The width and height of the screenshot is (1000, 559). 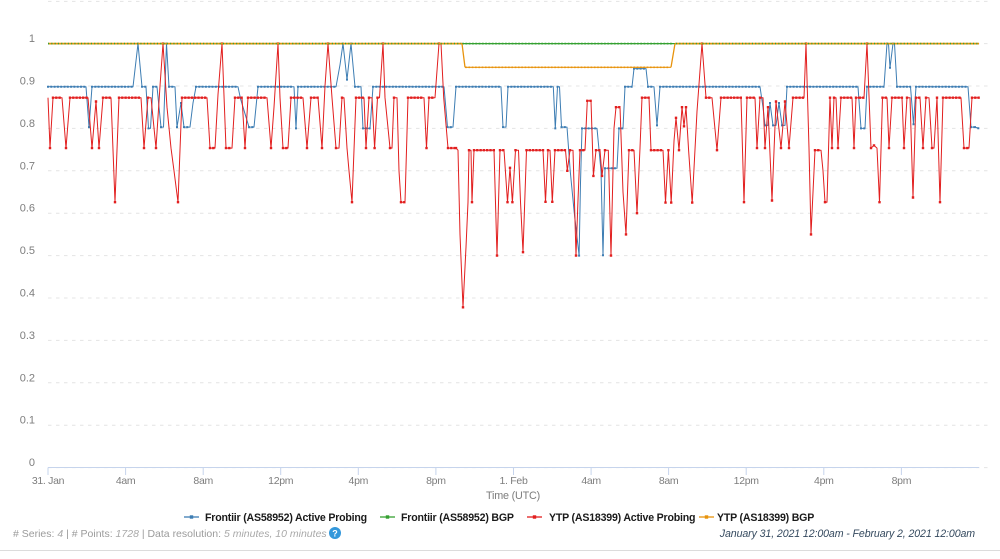 What do you see at coordinates (27, 251) in the screenshot?
I see `svg-text: 0.5` at bounding box center [27, 251].